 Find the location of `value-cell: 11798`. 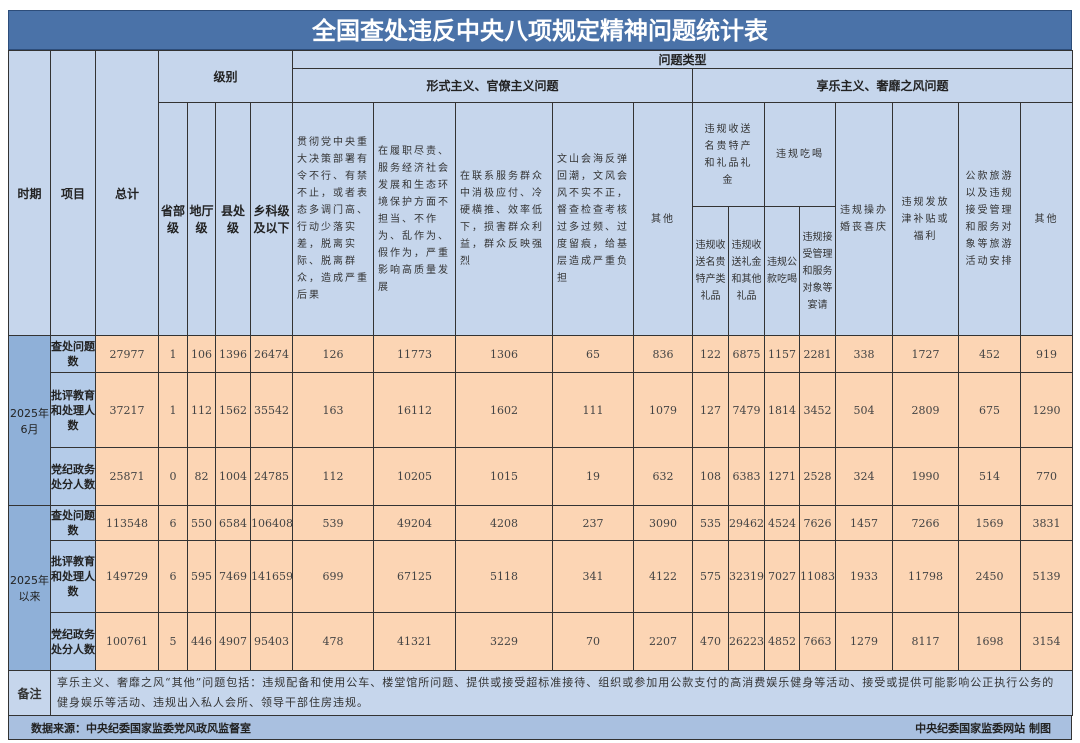

value-cell: 11798 is located at coordinates (926, 576).